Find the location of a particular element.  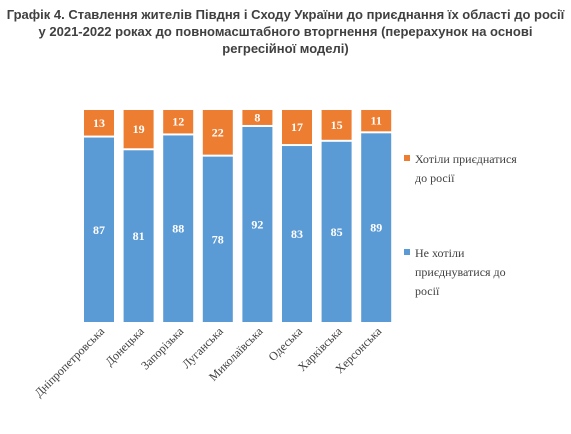

legend-item-wanted: Хотіли приєднатися до росії is located at coordinates (464, 169).